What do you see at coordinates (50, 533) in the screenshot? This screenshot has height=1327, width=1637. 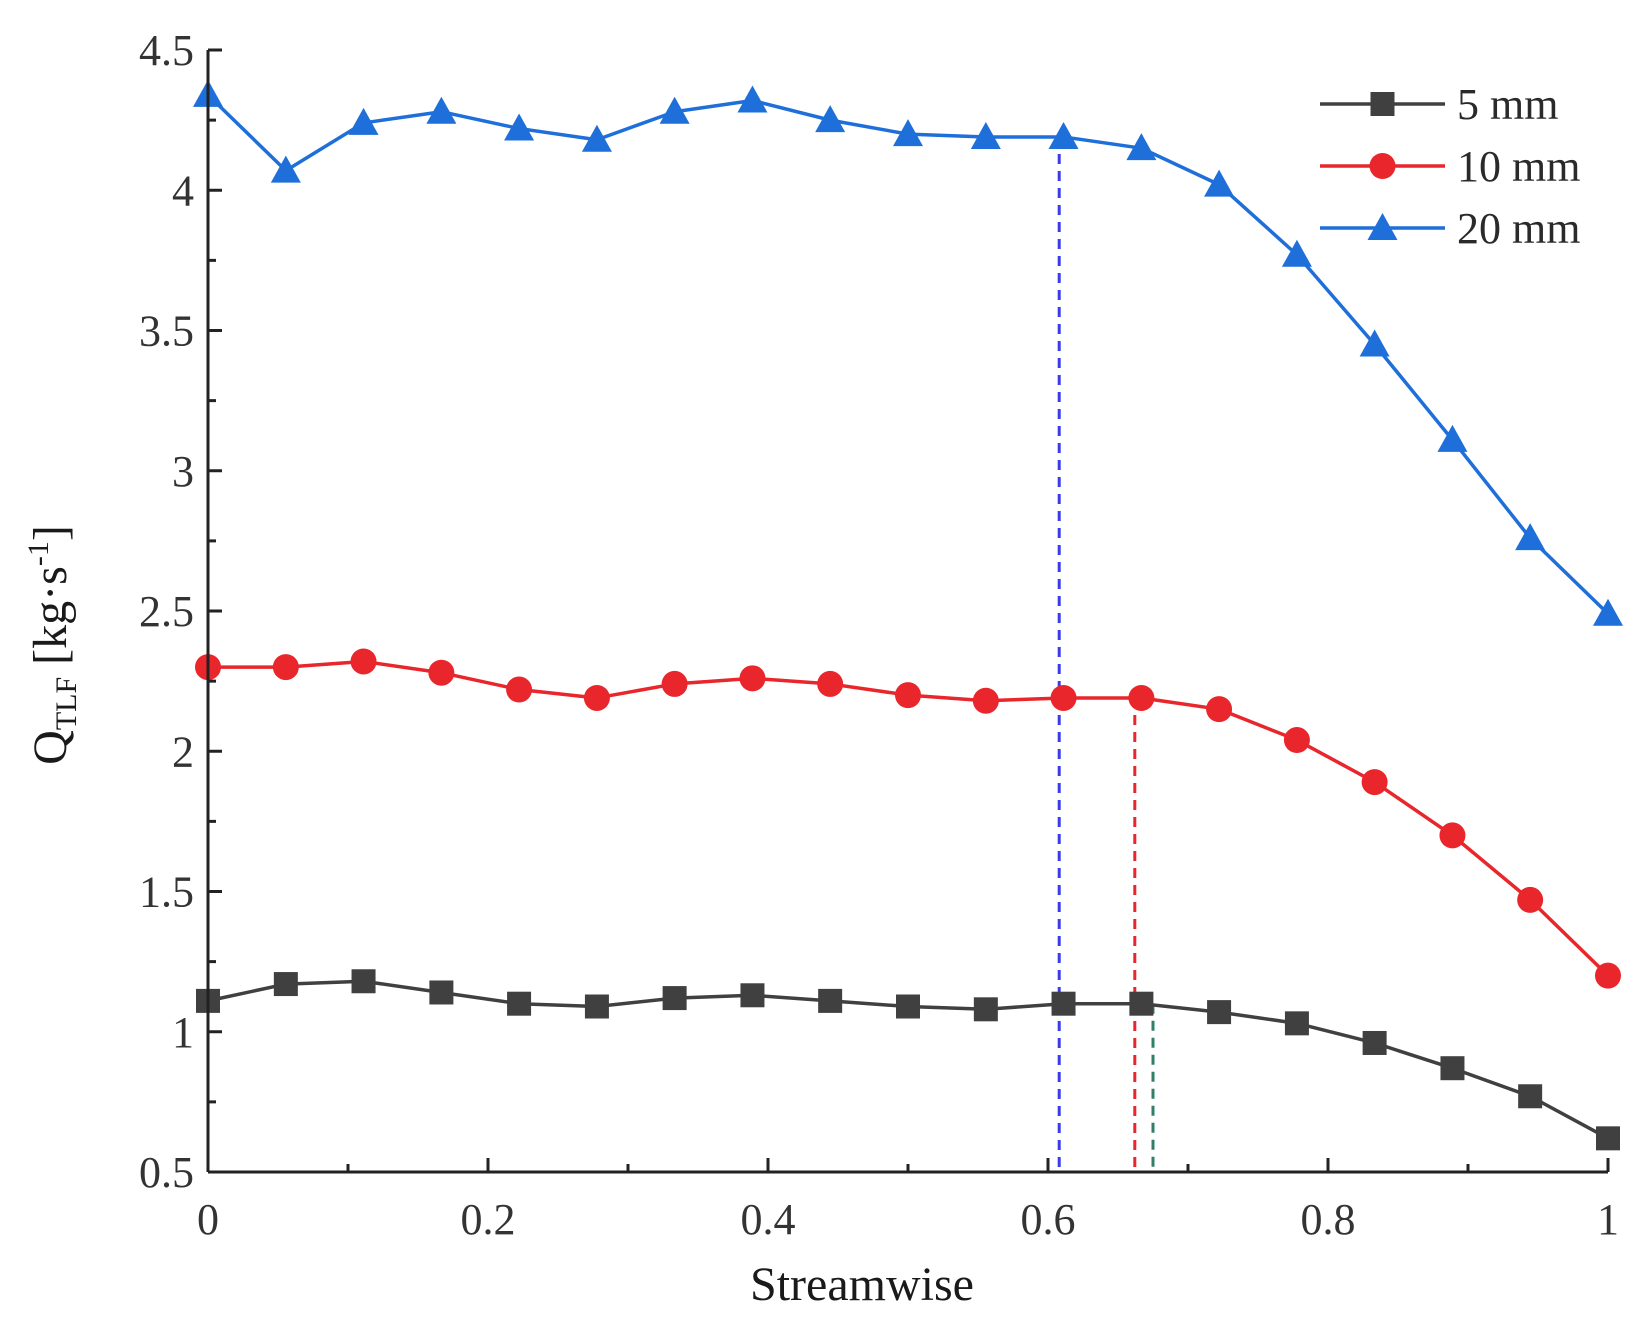 I see `y-axis-label-units-suffix: ]` at bounding box center [50, 533].